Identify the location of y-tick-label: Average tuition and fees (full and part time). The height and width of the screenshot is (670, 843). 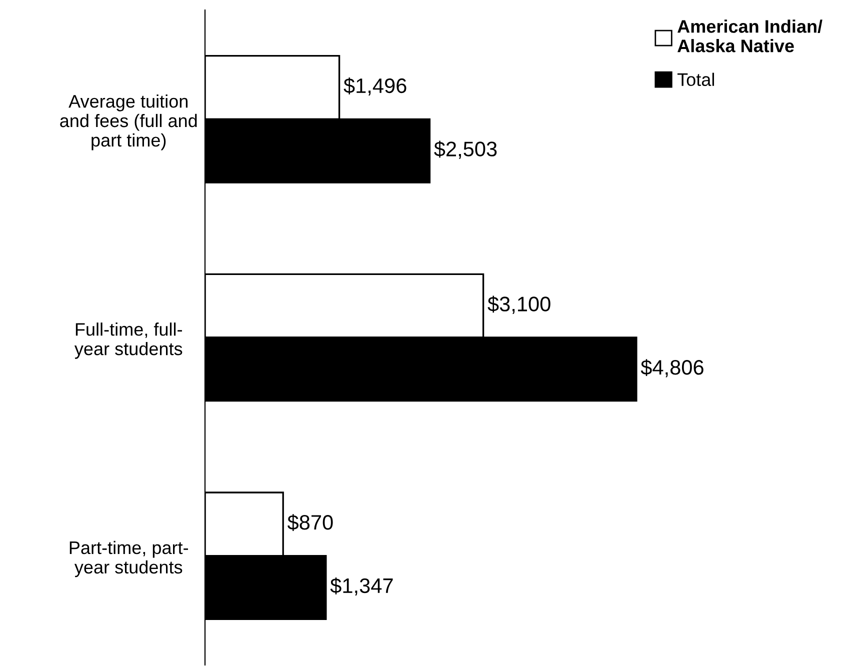
(128, 122).